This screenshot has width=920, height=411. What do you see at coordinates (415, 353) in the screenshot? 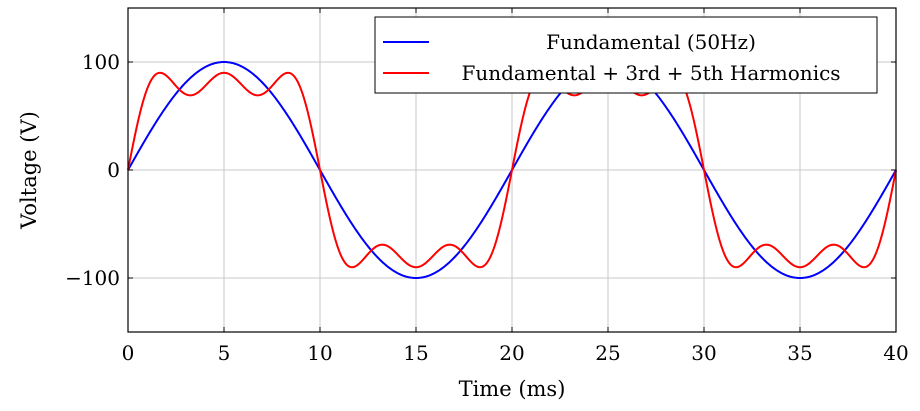
I see `x-tick-label: 15` at bounding box center [415, 353].